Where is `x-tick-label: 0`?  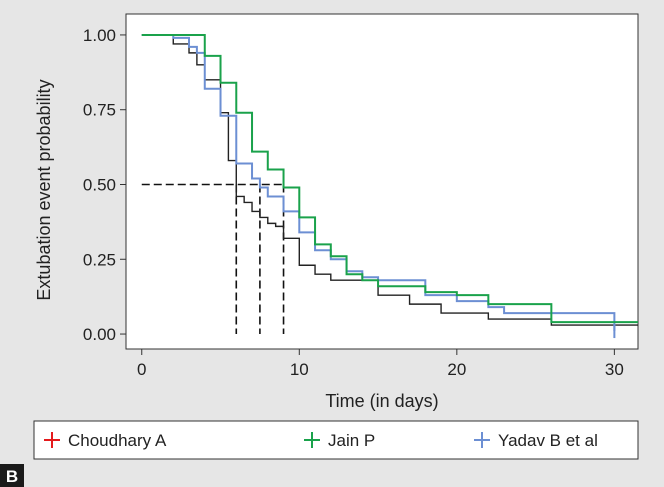 x-tick-label: 0 is located at coordinates (141, 369).